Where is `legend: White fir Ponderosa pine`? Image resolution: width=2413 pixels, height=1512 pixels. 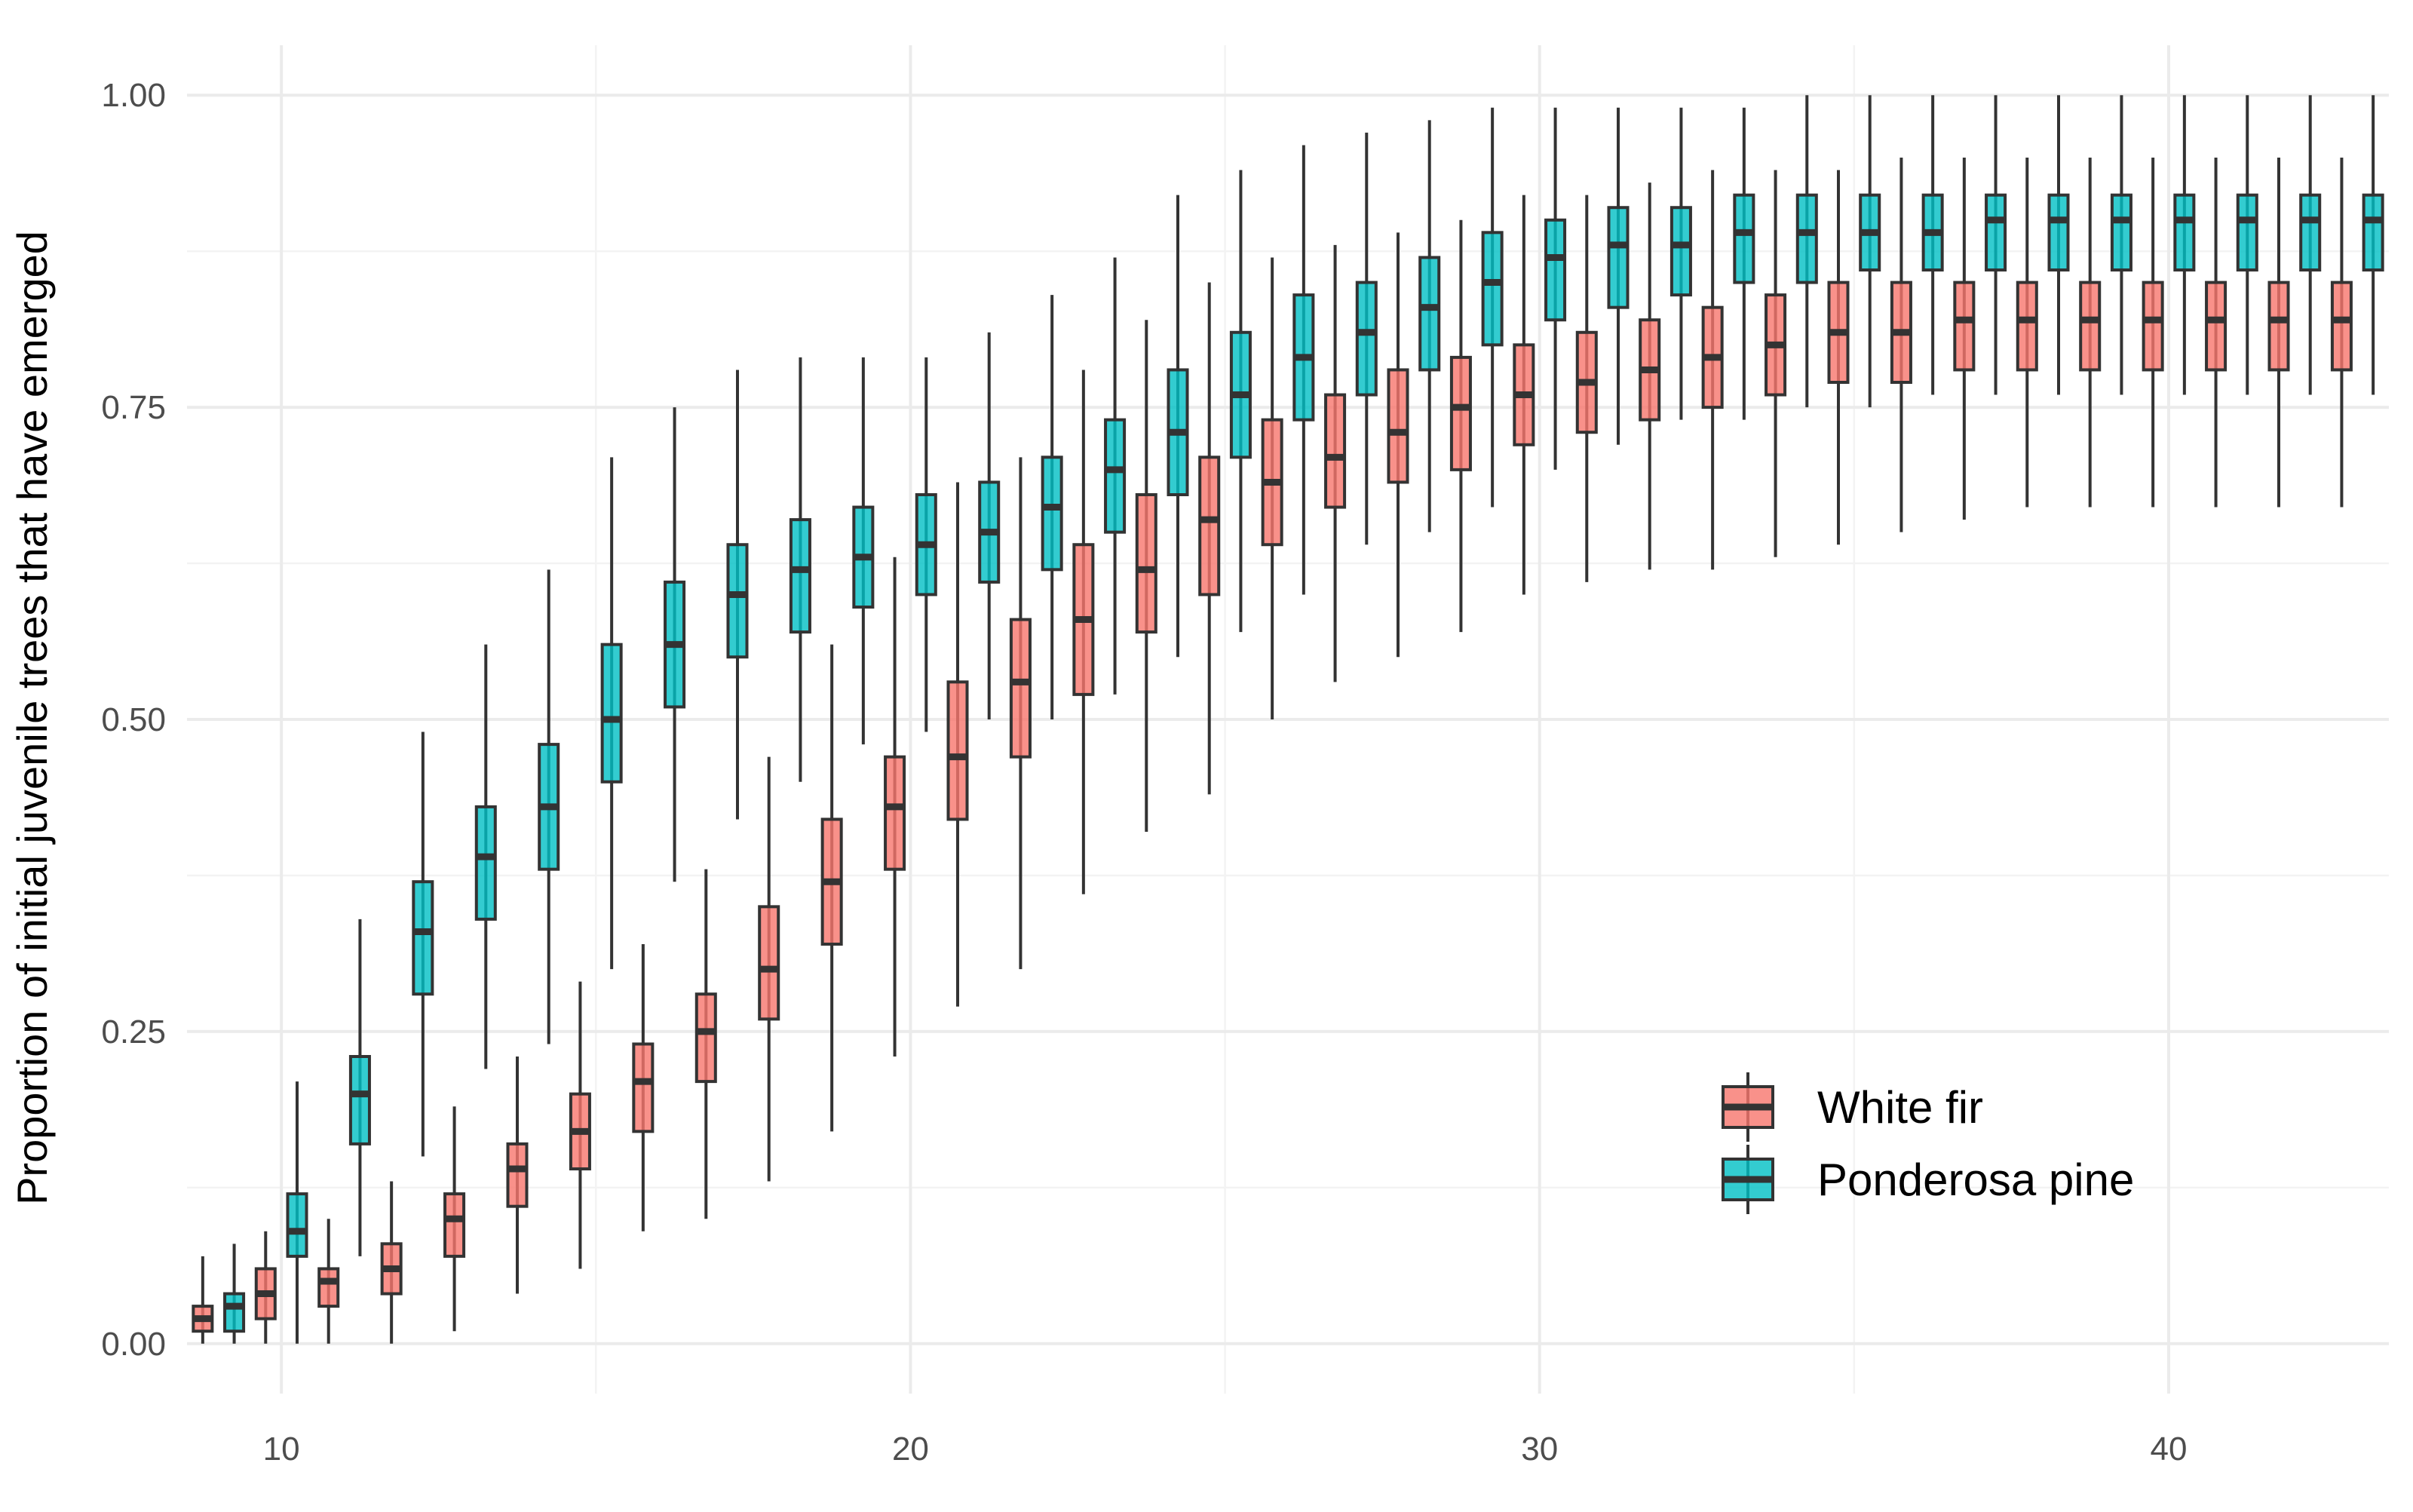
legend: White fir Ponderosa pine is located at coordinates (1928, 1143).